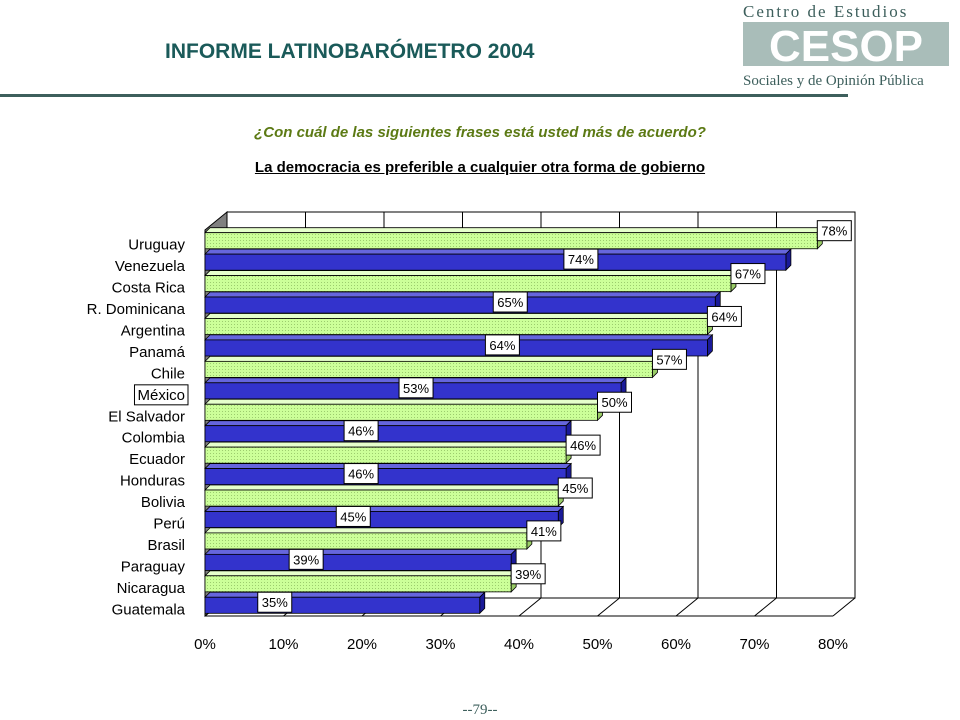 Image resolution: width=960 pixels, height=720 pixels. I want to click on category-label: Brasil, so click(166, 545).